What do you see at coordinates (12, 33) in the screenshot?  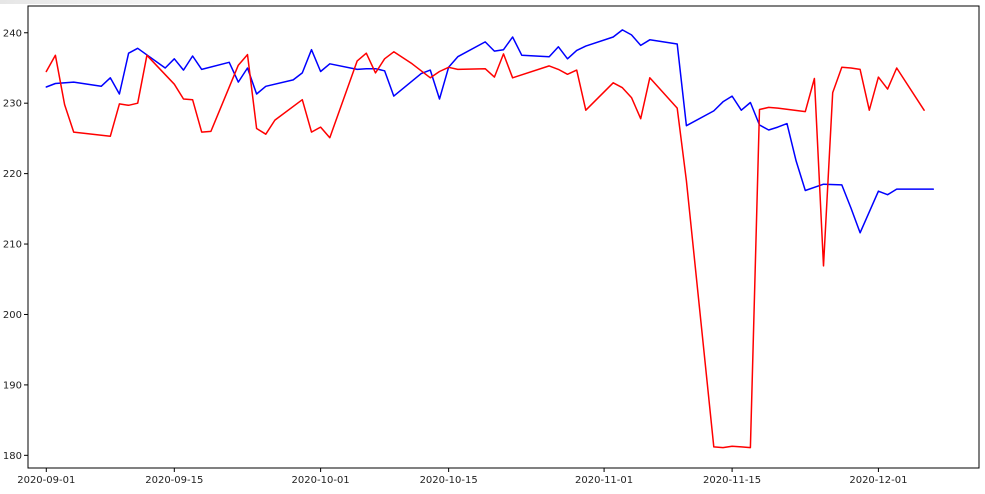 I see `y-tick-label: 240` at bounding box center [12, 33].